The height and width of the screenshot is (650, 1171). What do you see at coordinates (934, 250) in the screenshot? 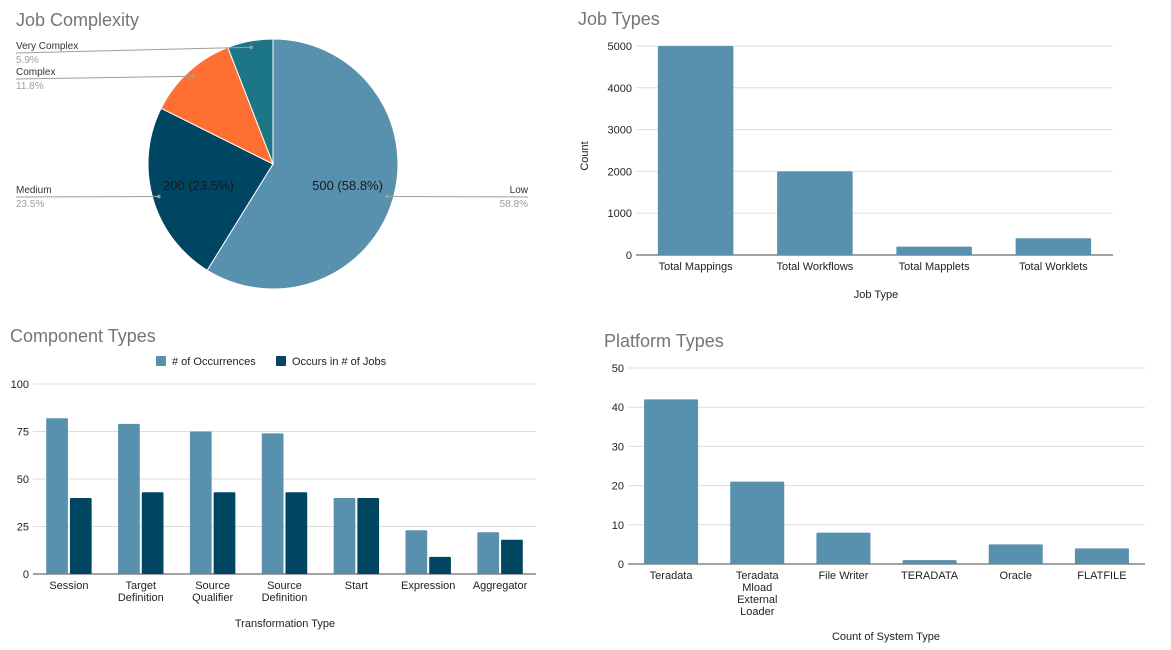
I see `bar-total-mapplets` at bounding box center [934, 250].